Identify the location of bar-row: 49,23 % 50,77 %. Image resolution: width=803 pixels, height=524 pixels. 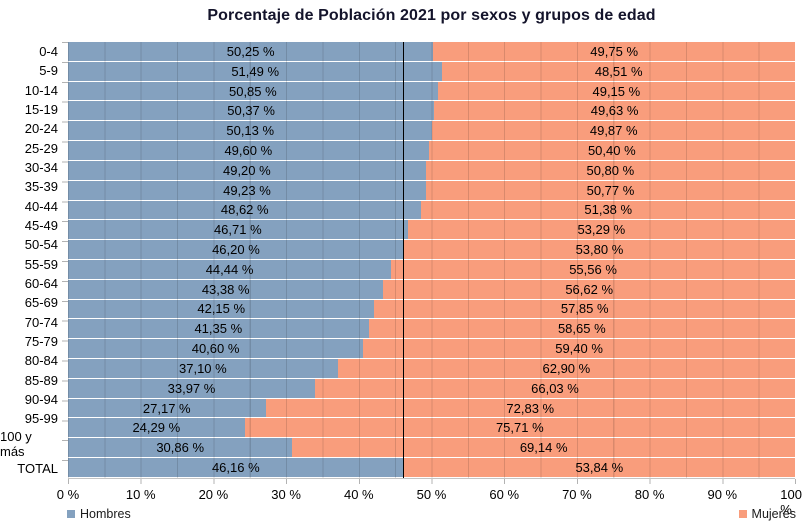
(431, 190).